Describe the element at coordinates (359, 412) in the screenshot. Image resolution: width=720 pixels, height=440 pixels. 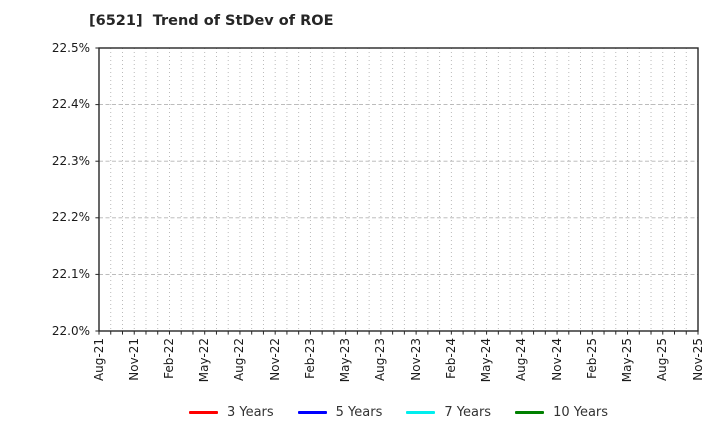
I see `legend-label: 5 Years` at that location.